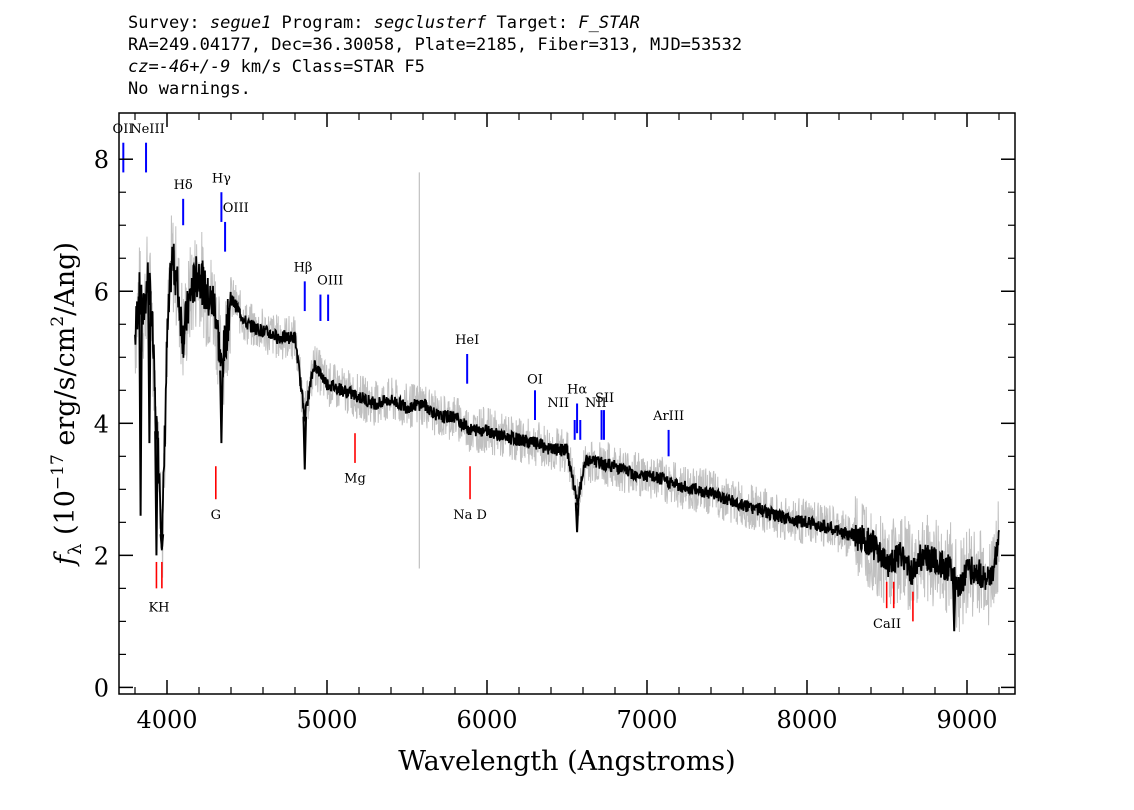  Describe the element at coordinates (65, 279) in the screenshot. I see `y-axis-title-part: /Ang)` at that location.